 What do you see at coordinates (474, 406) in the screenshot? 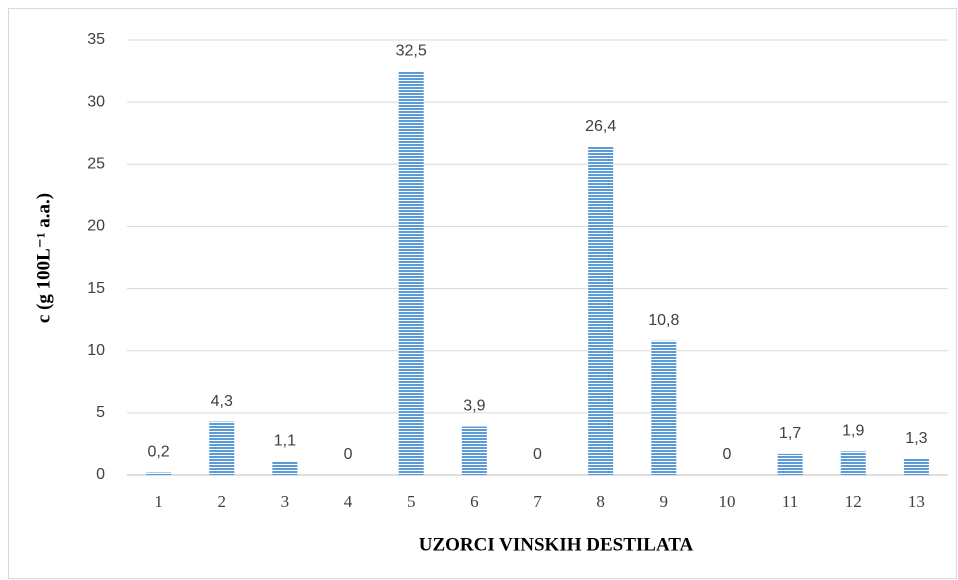
I see `data-label: 3,9` at bounding box center [474, 406].